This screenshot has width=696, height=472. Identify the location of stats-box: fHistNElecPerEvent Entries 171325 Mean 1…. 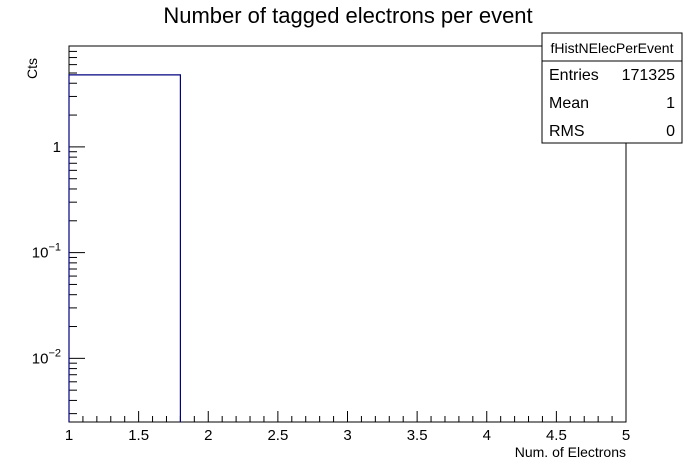
(612, 88).